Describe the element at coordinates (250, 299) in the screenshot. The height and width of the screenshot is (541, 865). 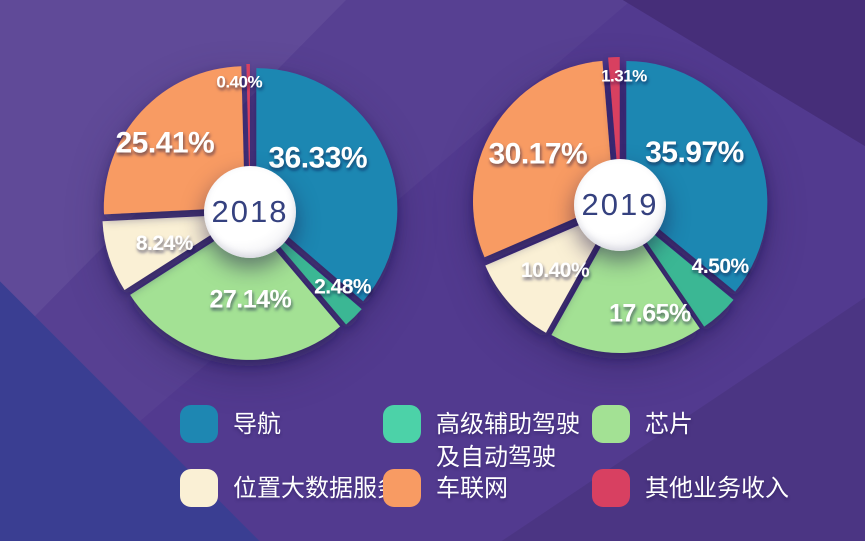
I see `pie-percent-label-chip: 27.14%` at that location.